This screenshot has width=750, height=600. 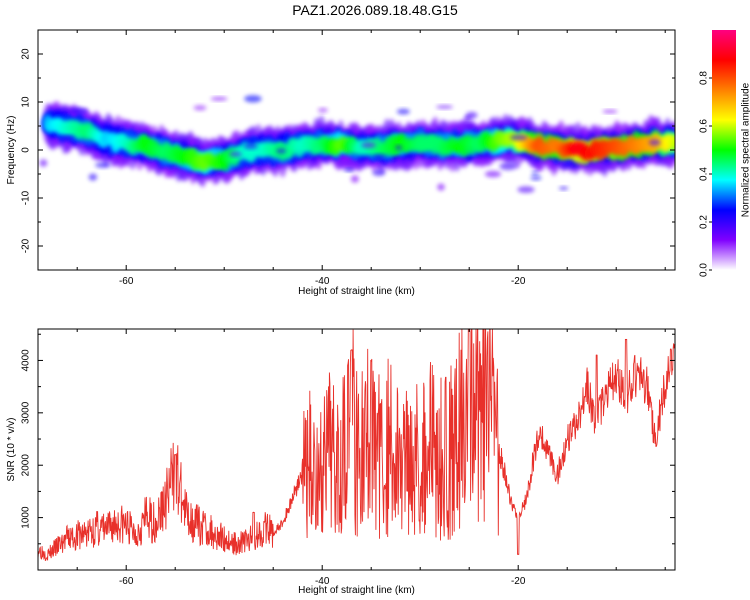 I want to click on heatmap-cells, so click(x=357, y=144).